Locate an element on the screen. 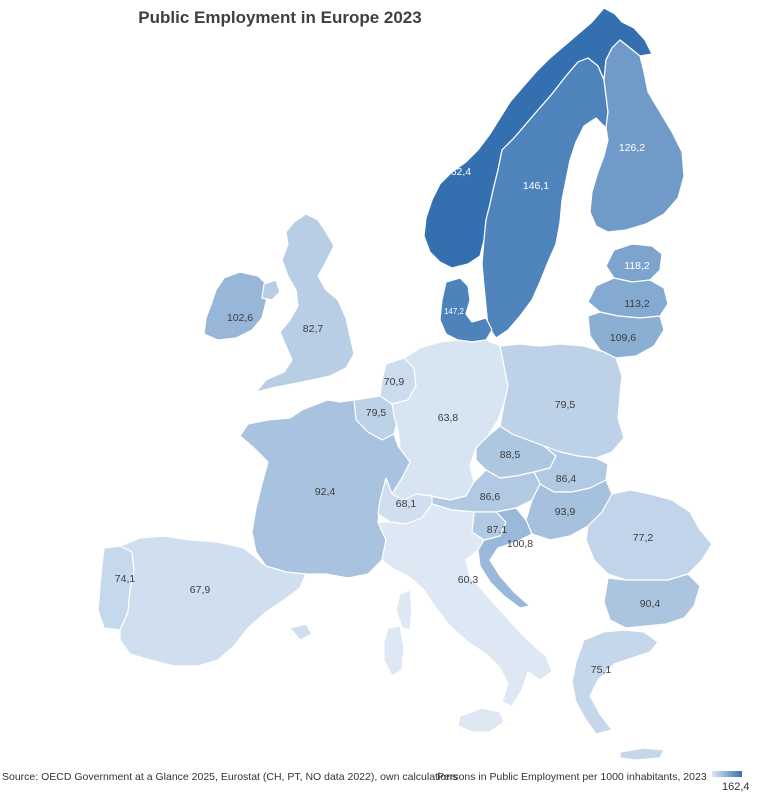 This screenshot has height=800, width=763. value-label-czechia: 88,5 is located at coordinates (510, 455).